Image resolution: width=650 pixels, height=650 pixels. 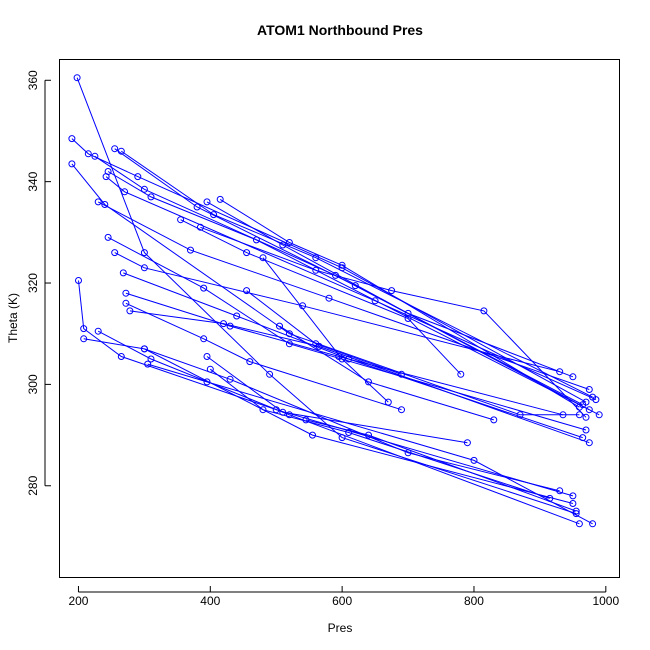 What do you see at coordinates (33, 485) in the screenshot?
I see `y-tick-label: 280` at bounding box center [33, 485].